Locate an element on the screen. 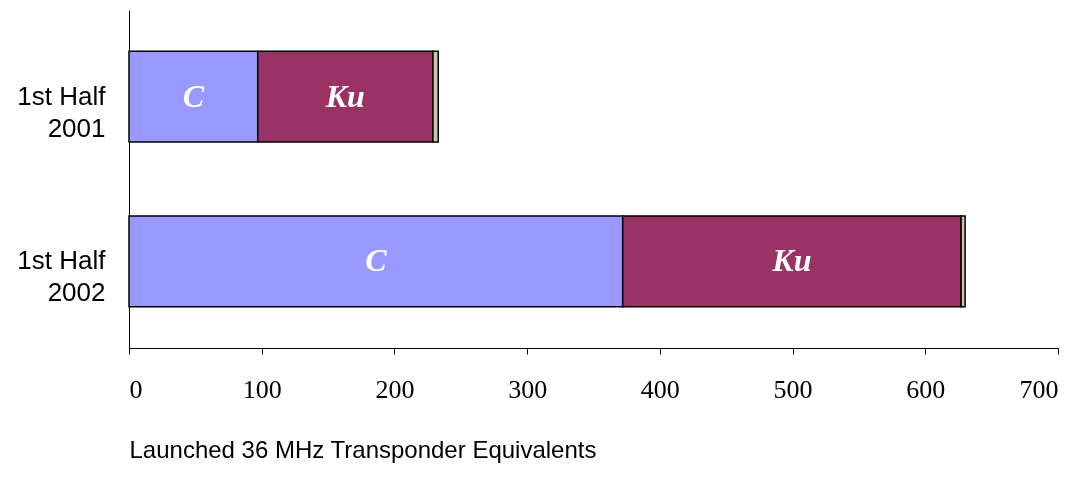 The height and width of the screenshot is (478, 1086). x-tick-label: 0 is located at coordinates (136, 389).